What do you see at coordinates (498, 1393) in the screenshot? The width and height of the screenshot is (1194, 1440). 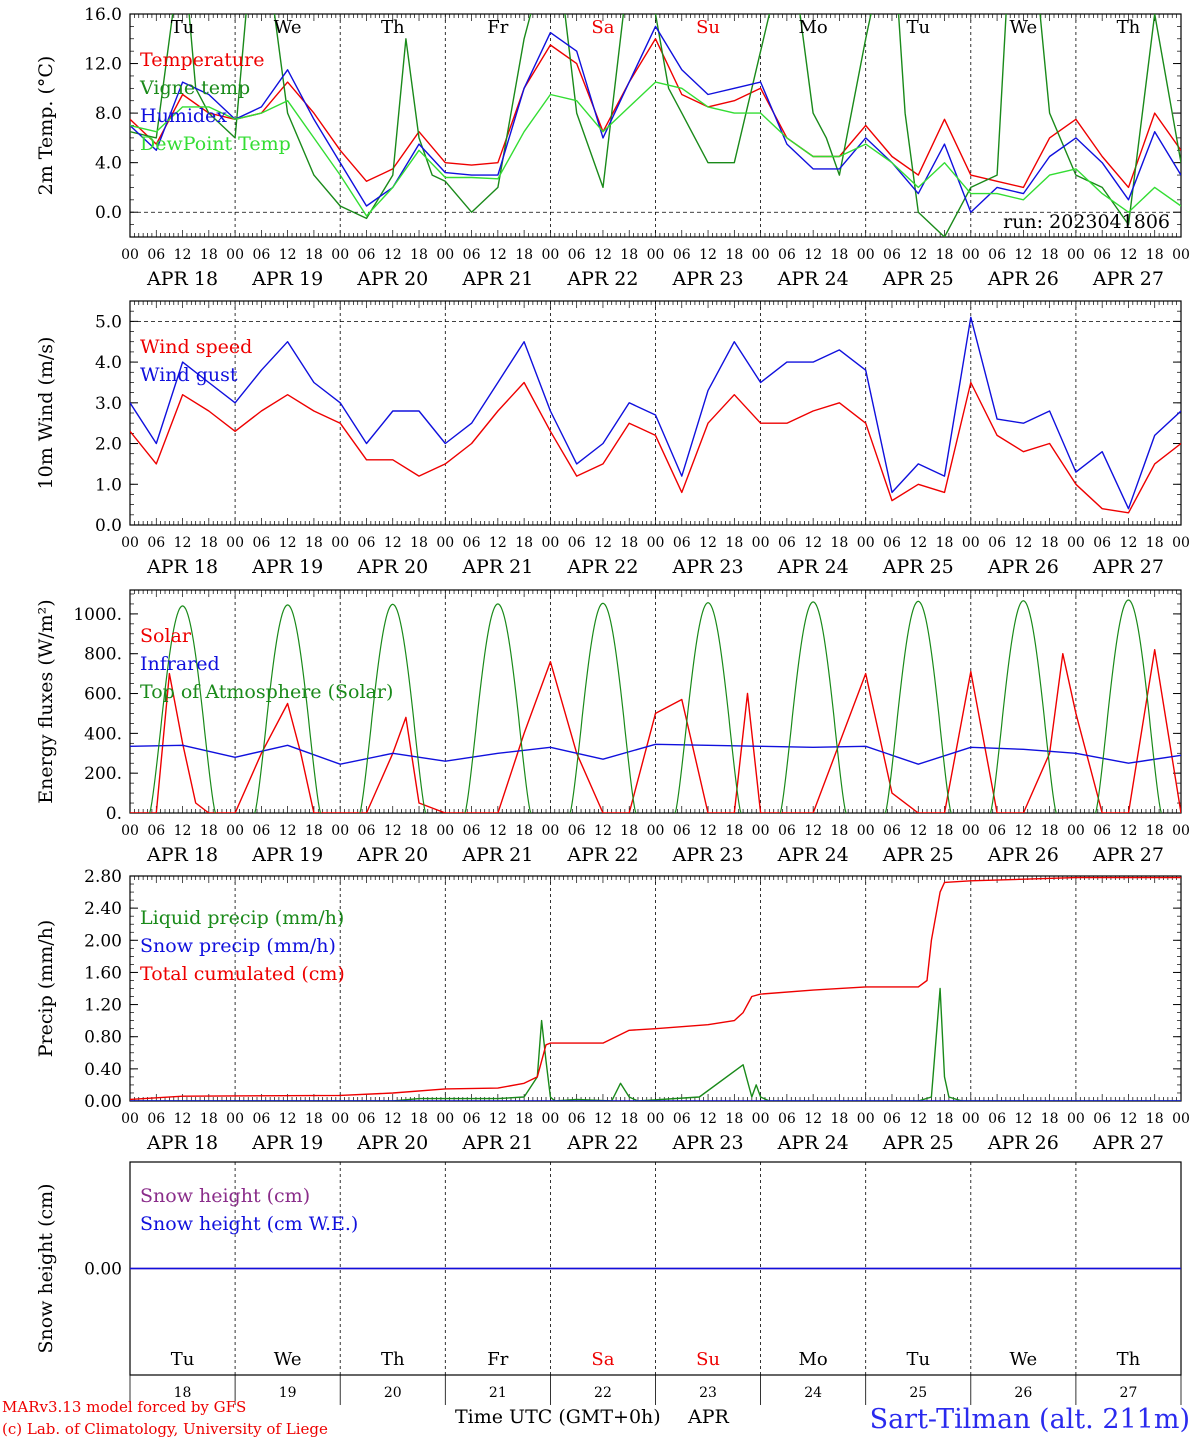 I see `day-number-label: 21` at bounding box center [498, 1393].